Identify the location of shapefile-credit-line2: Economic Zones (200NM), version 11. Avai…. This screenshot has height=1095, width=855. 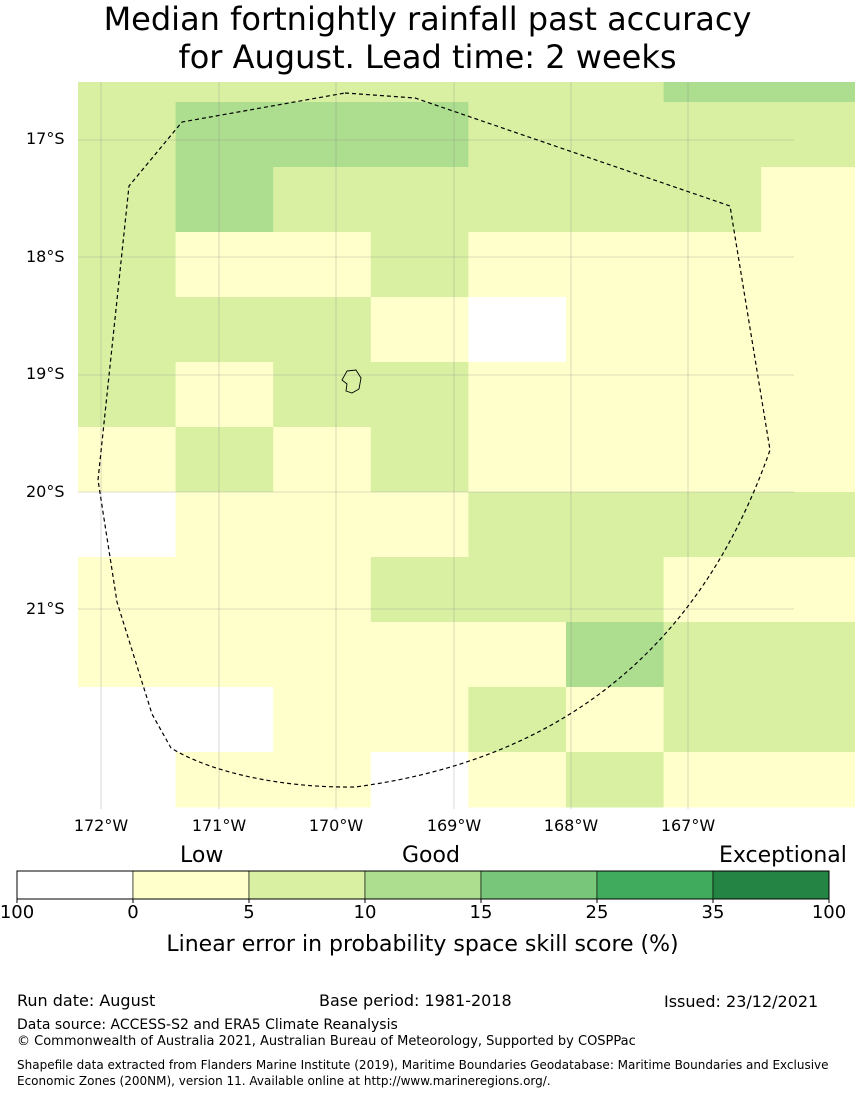
(284, 1081).